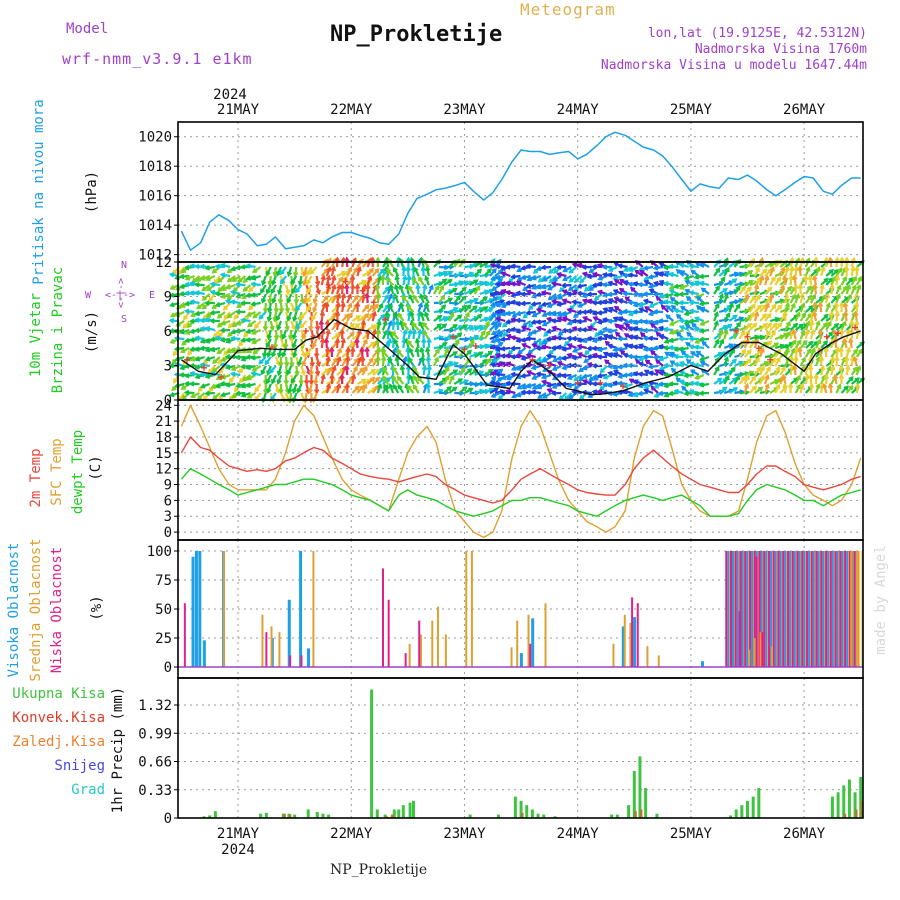 The height and width of the screenshot is (900, 900). Describe the element at coordinates (520, 492) in the screenshot. I see `dewpt-temp-line` at that location.